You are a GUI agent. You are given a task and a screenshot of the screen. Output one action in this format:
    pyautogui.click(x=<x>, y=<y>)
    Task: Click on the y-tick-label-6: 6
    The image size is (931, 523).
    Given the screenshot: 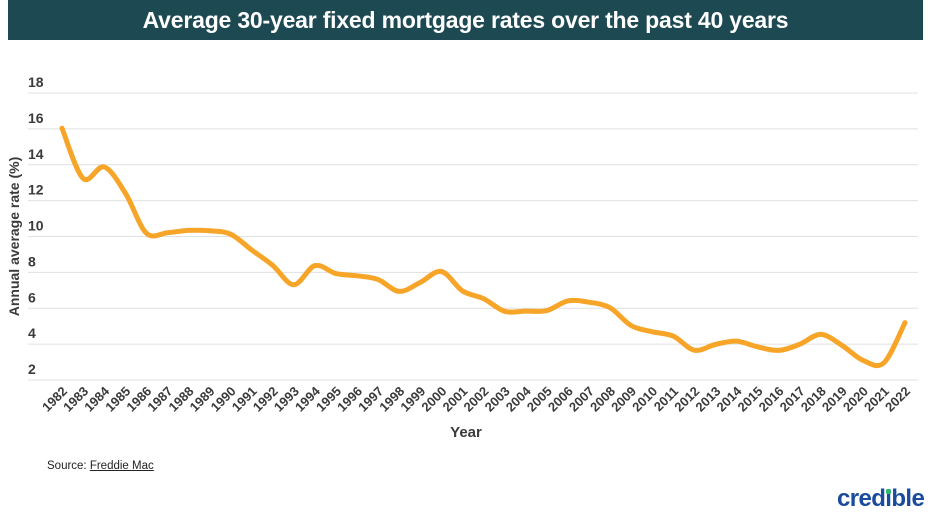 What is the action you would take?
    pyautogui.click(x=32, y=297)
    